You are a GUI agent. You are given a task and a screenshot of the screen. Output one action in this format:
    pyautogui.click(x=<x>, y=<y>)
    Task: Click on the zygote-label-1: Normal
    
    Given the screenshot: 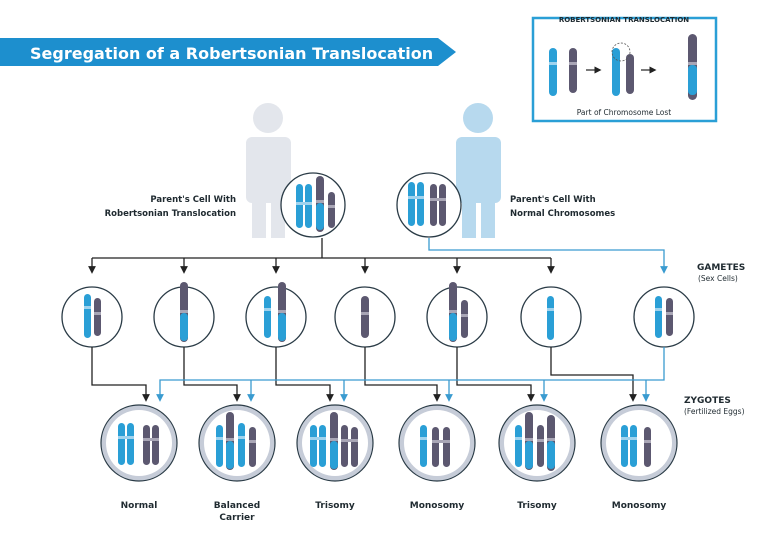 What is the action you would take?
    pyautogui.click(x=139, y=506)
    